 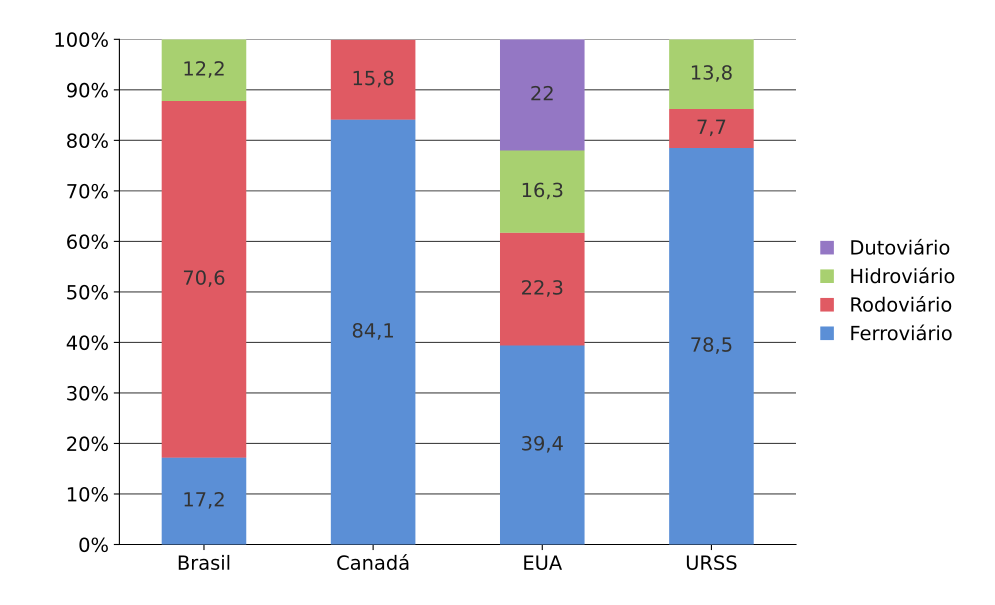 I want to click on y-tick-label: 70%, so click(x=87, y=191).